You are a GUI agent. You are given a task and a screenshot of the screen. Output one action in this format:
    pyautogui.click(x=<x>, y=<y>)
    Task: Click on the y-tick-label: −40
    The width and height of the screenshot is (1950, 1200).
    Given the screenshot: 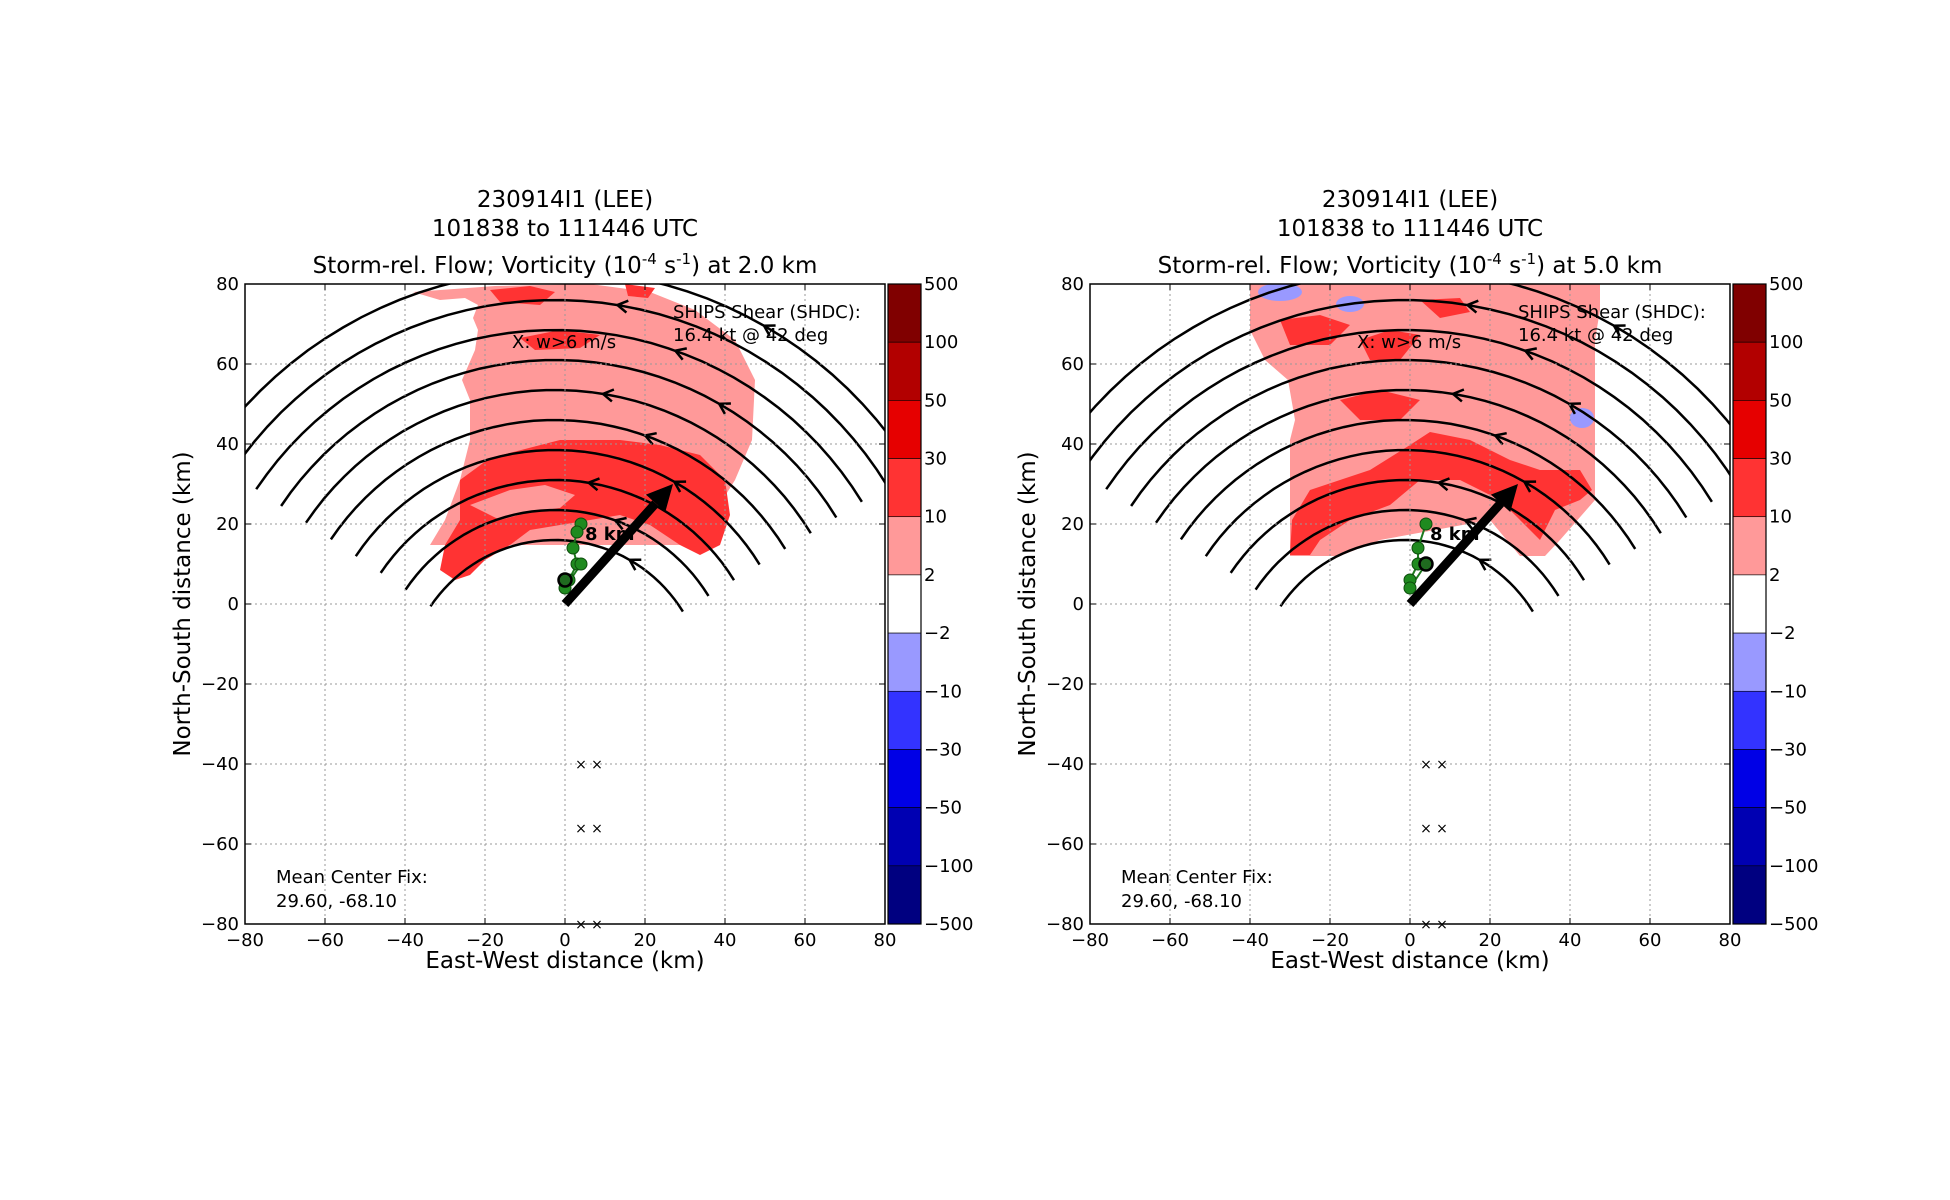 What is the action you would take?
    pyautogui.click(x=1065, y=764)
    